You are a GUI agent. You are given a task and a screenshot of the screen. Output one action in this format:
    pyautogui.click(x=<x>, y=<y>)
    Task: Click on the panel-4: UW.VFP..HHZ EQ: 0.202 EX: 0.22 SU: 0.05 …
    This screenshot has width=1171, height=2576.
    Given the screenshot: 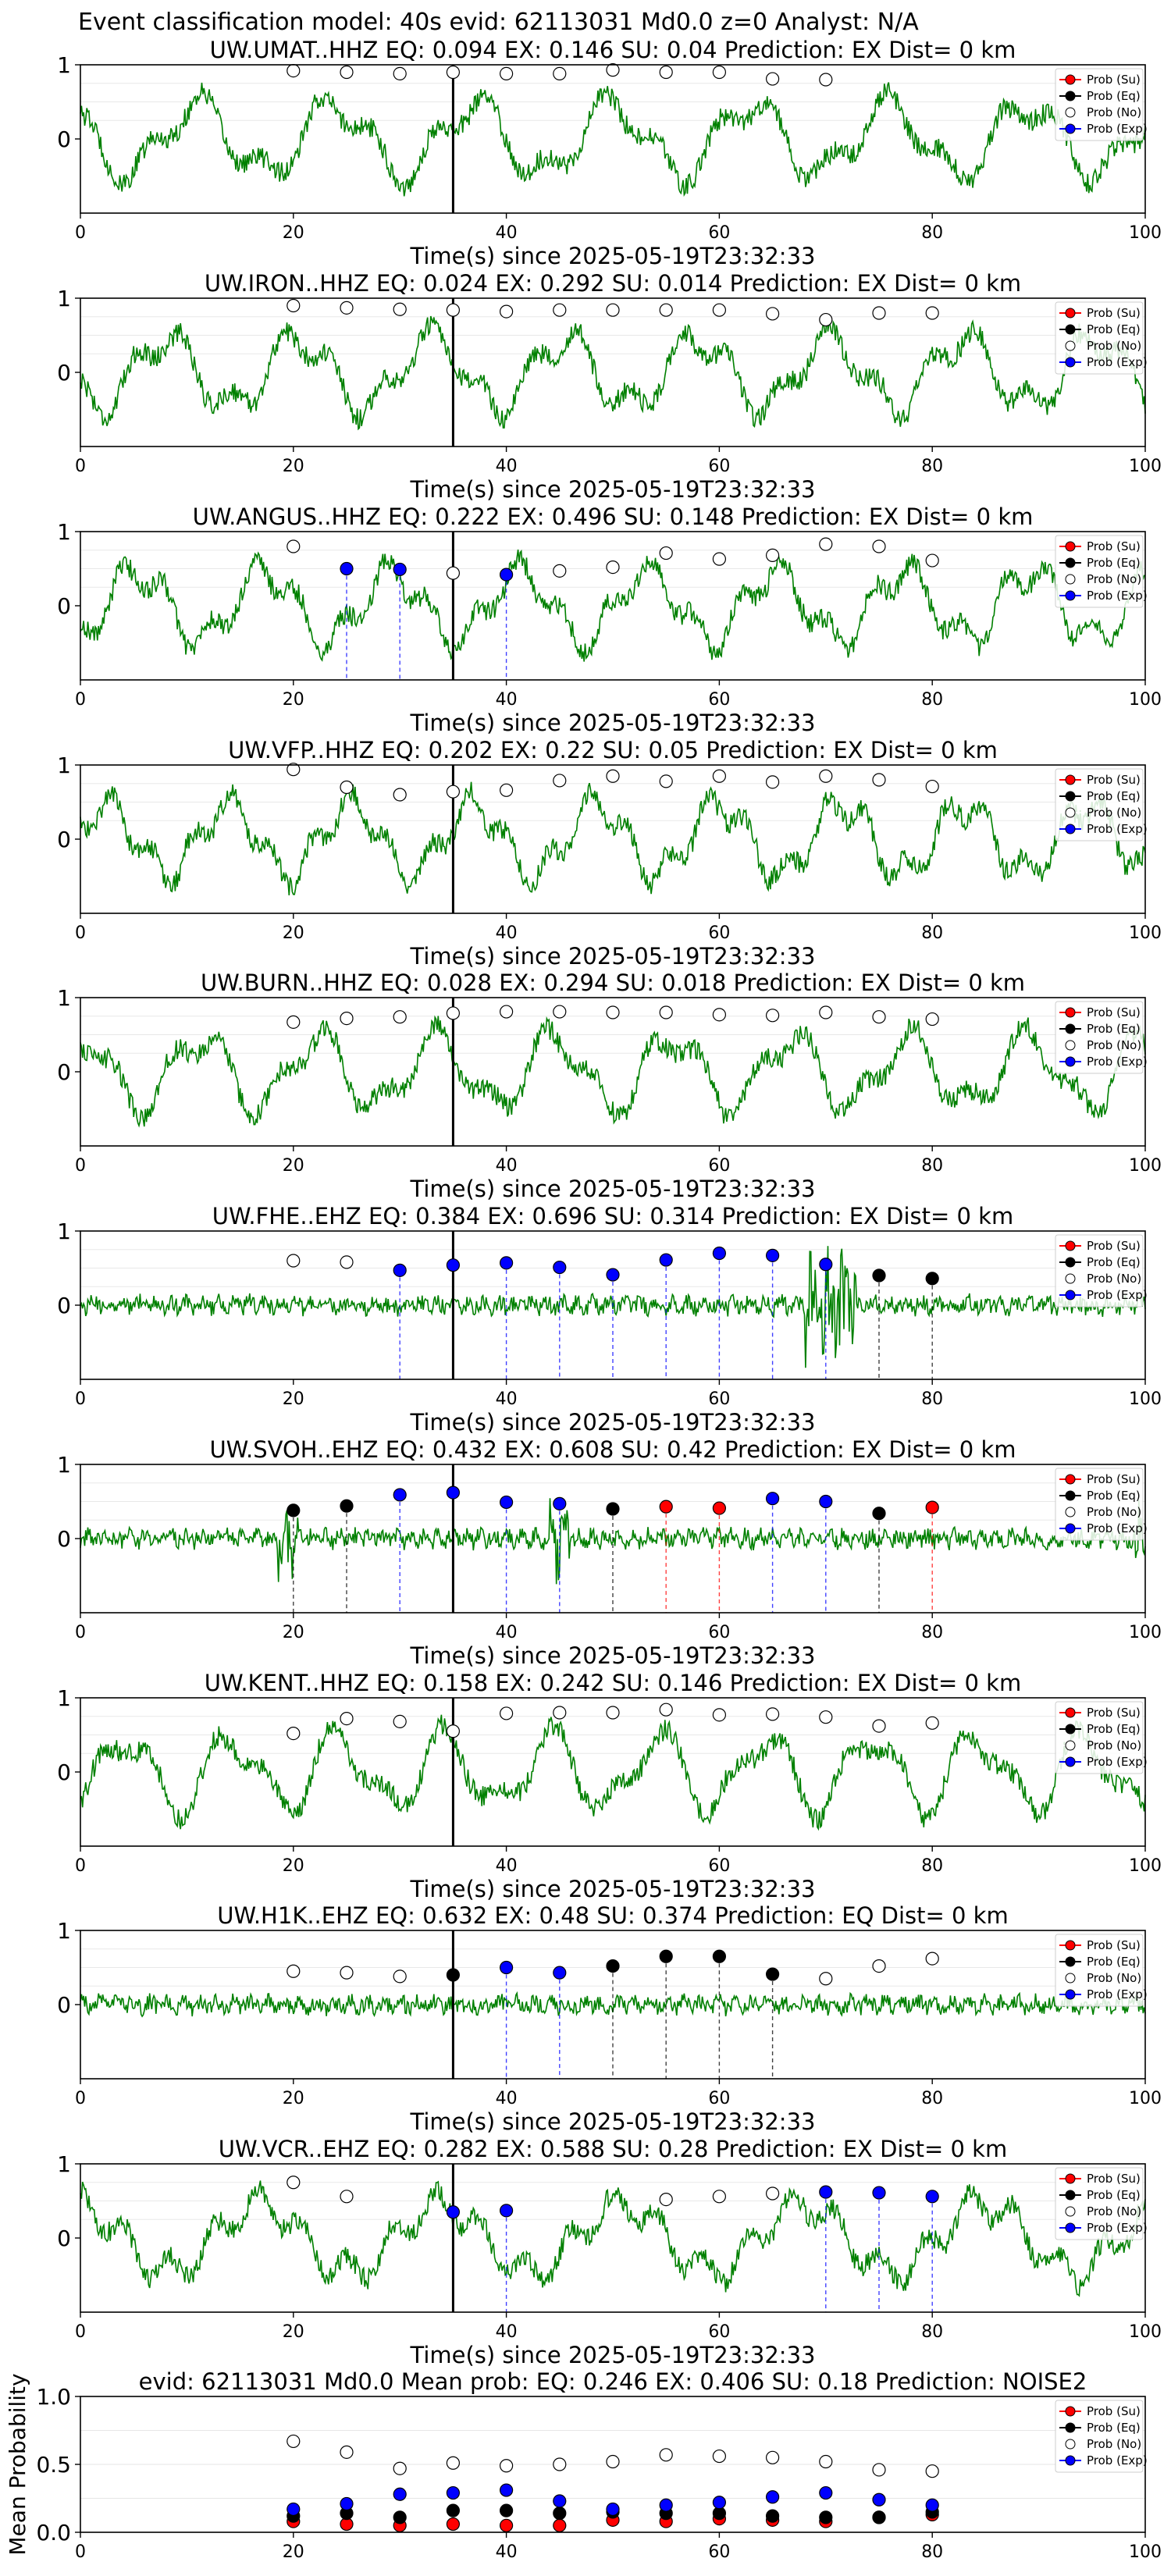 What is the action you would take?
    pyautogui.click(x=609, y=853)
    